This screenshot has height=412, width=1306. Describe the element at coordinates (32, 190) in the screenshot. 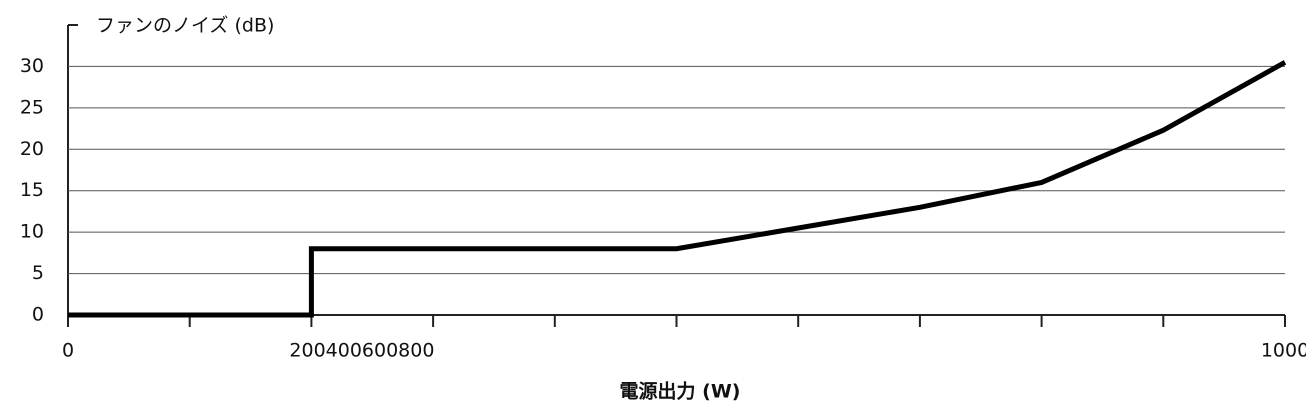

I see `y-tick-label: 15` at that location.